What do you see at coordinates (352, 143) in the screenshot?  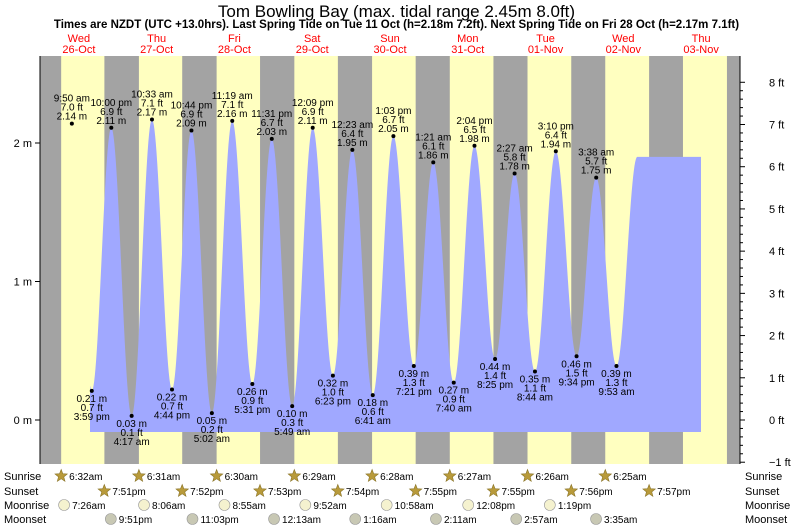 I see `high-tide-metres: 1.95 m` at bounding box center [352, 143].